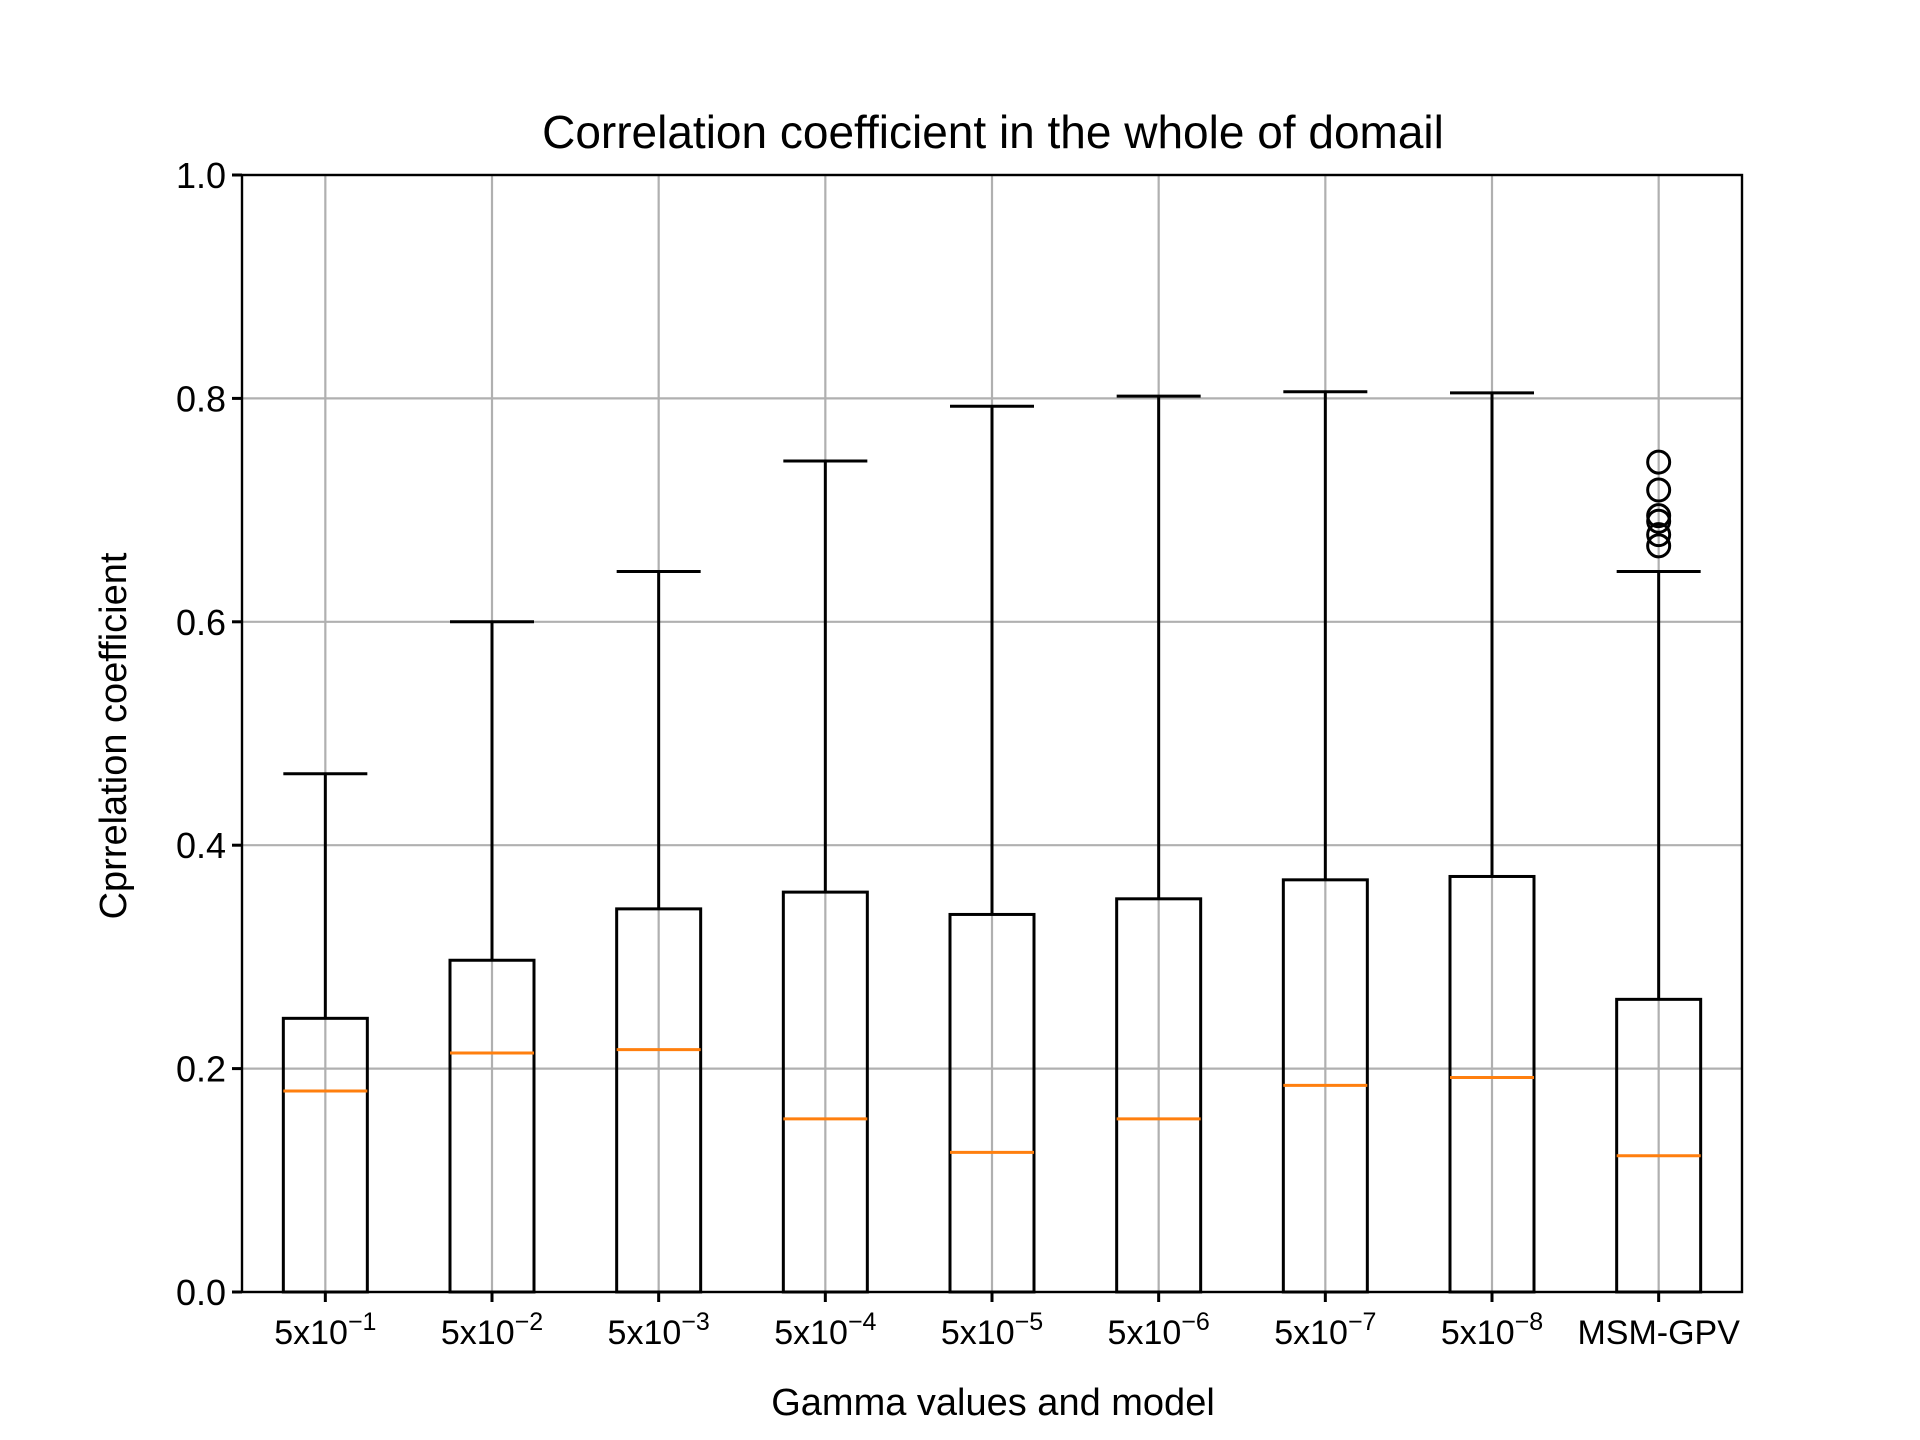  I want to click on x-tick-label: 5x10⁻⁷, so click(1325, 1330).